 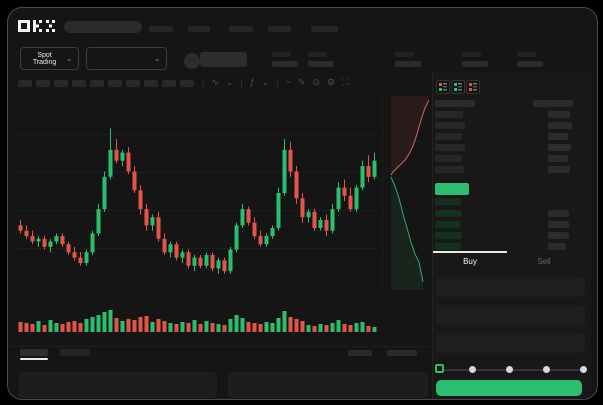 What do you see at coordinates (103, 27) in the screenshot?
I see `search-input` at bounding box center [103, 27].